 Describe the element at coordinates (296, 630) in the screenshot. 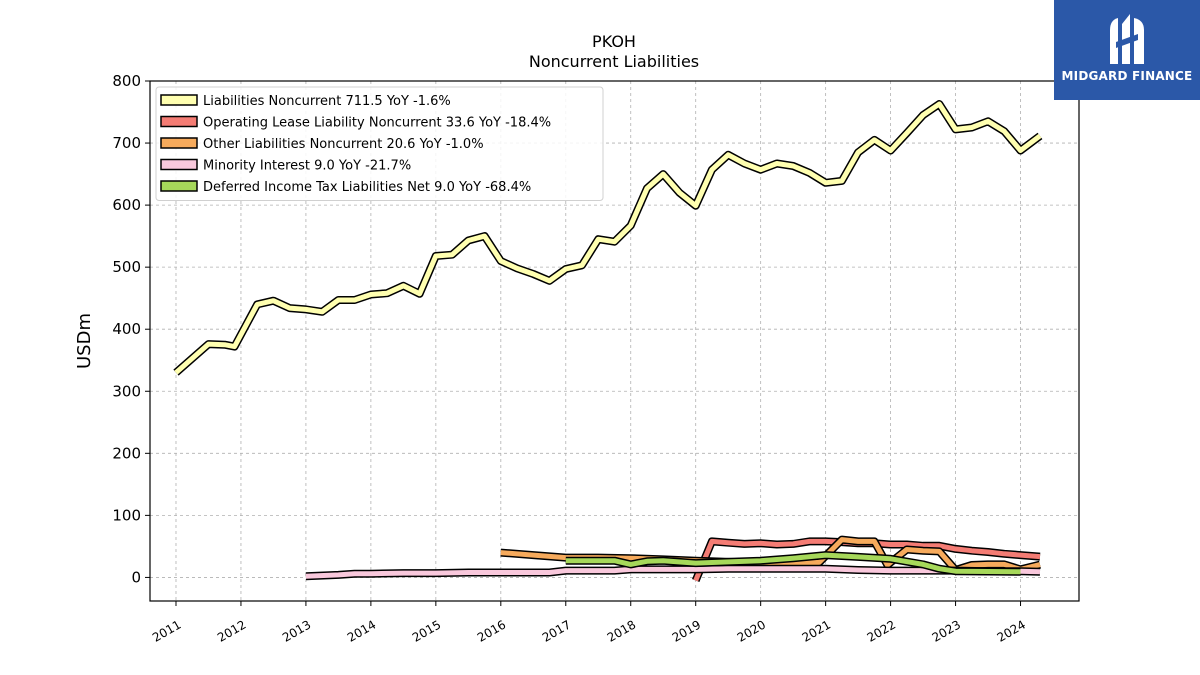

I see `x-tick-label: 2013` at that location.